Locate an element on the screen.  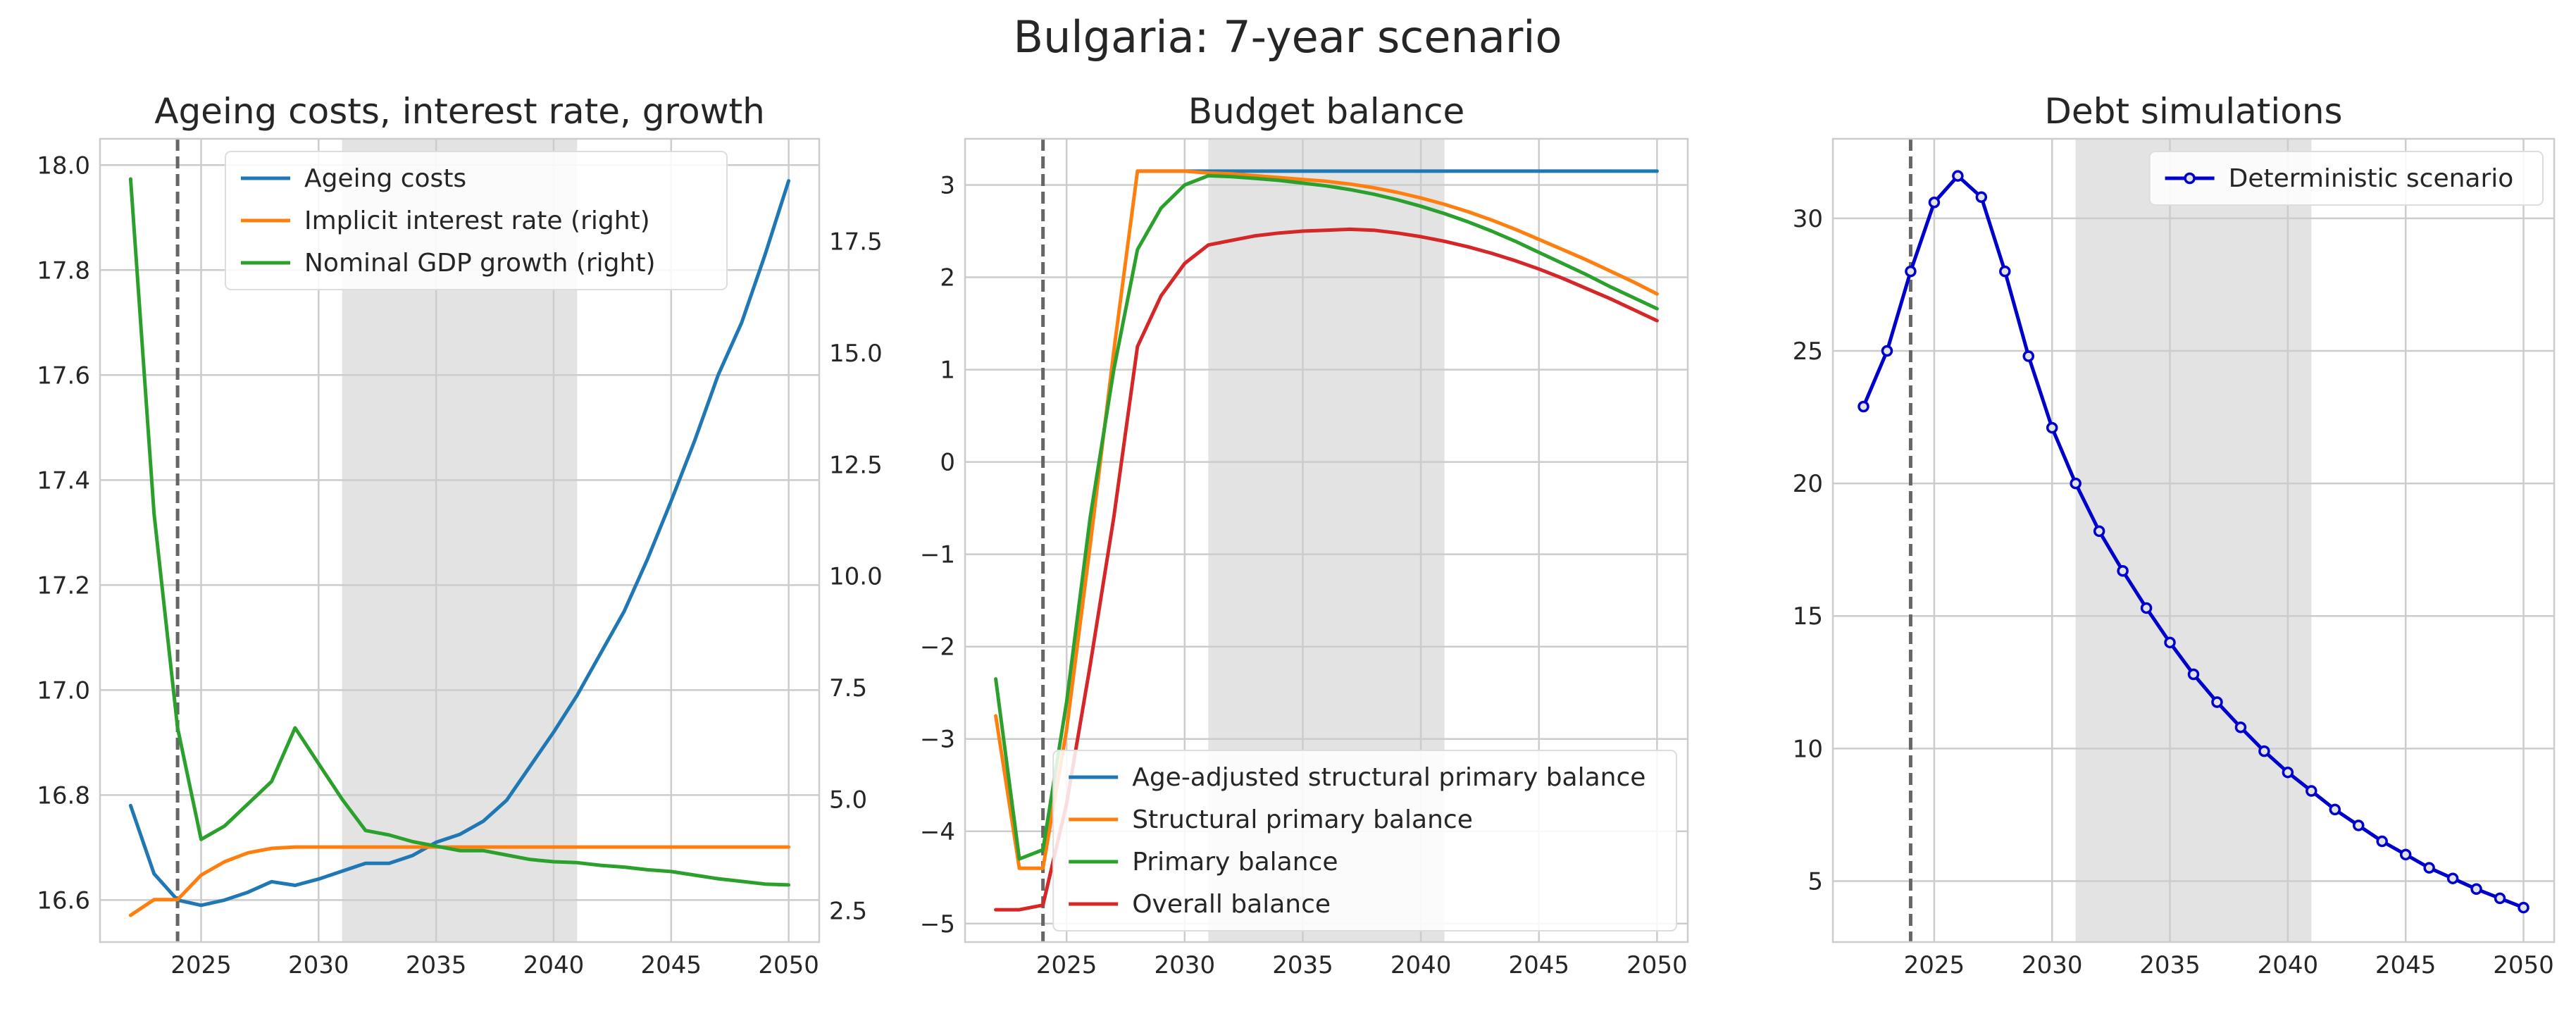
shaded-period is located at coordinates (2193, 540).